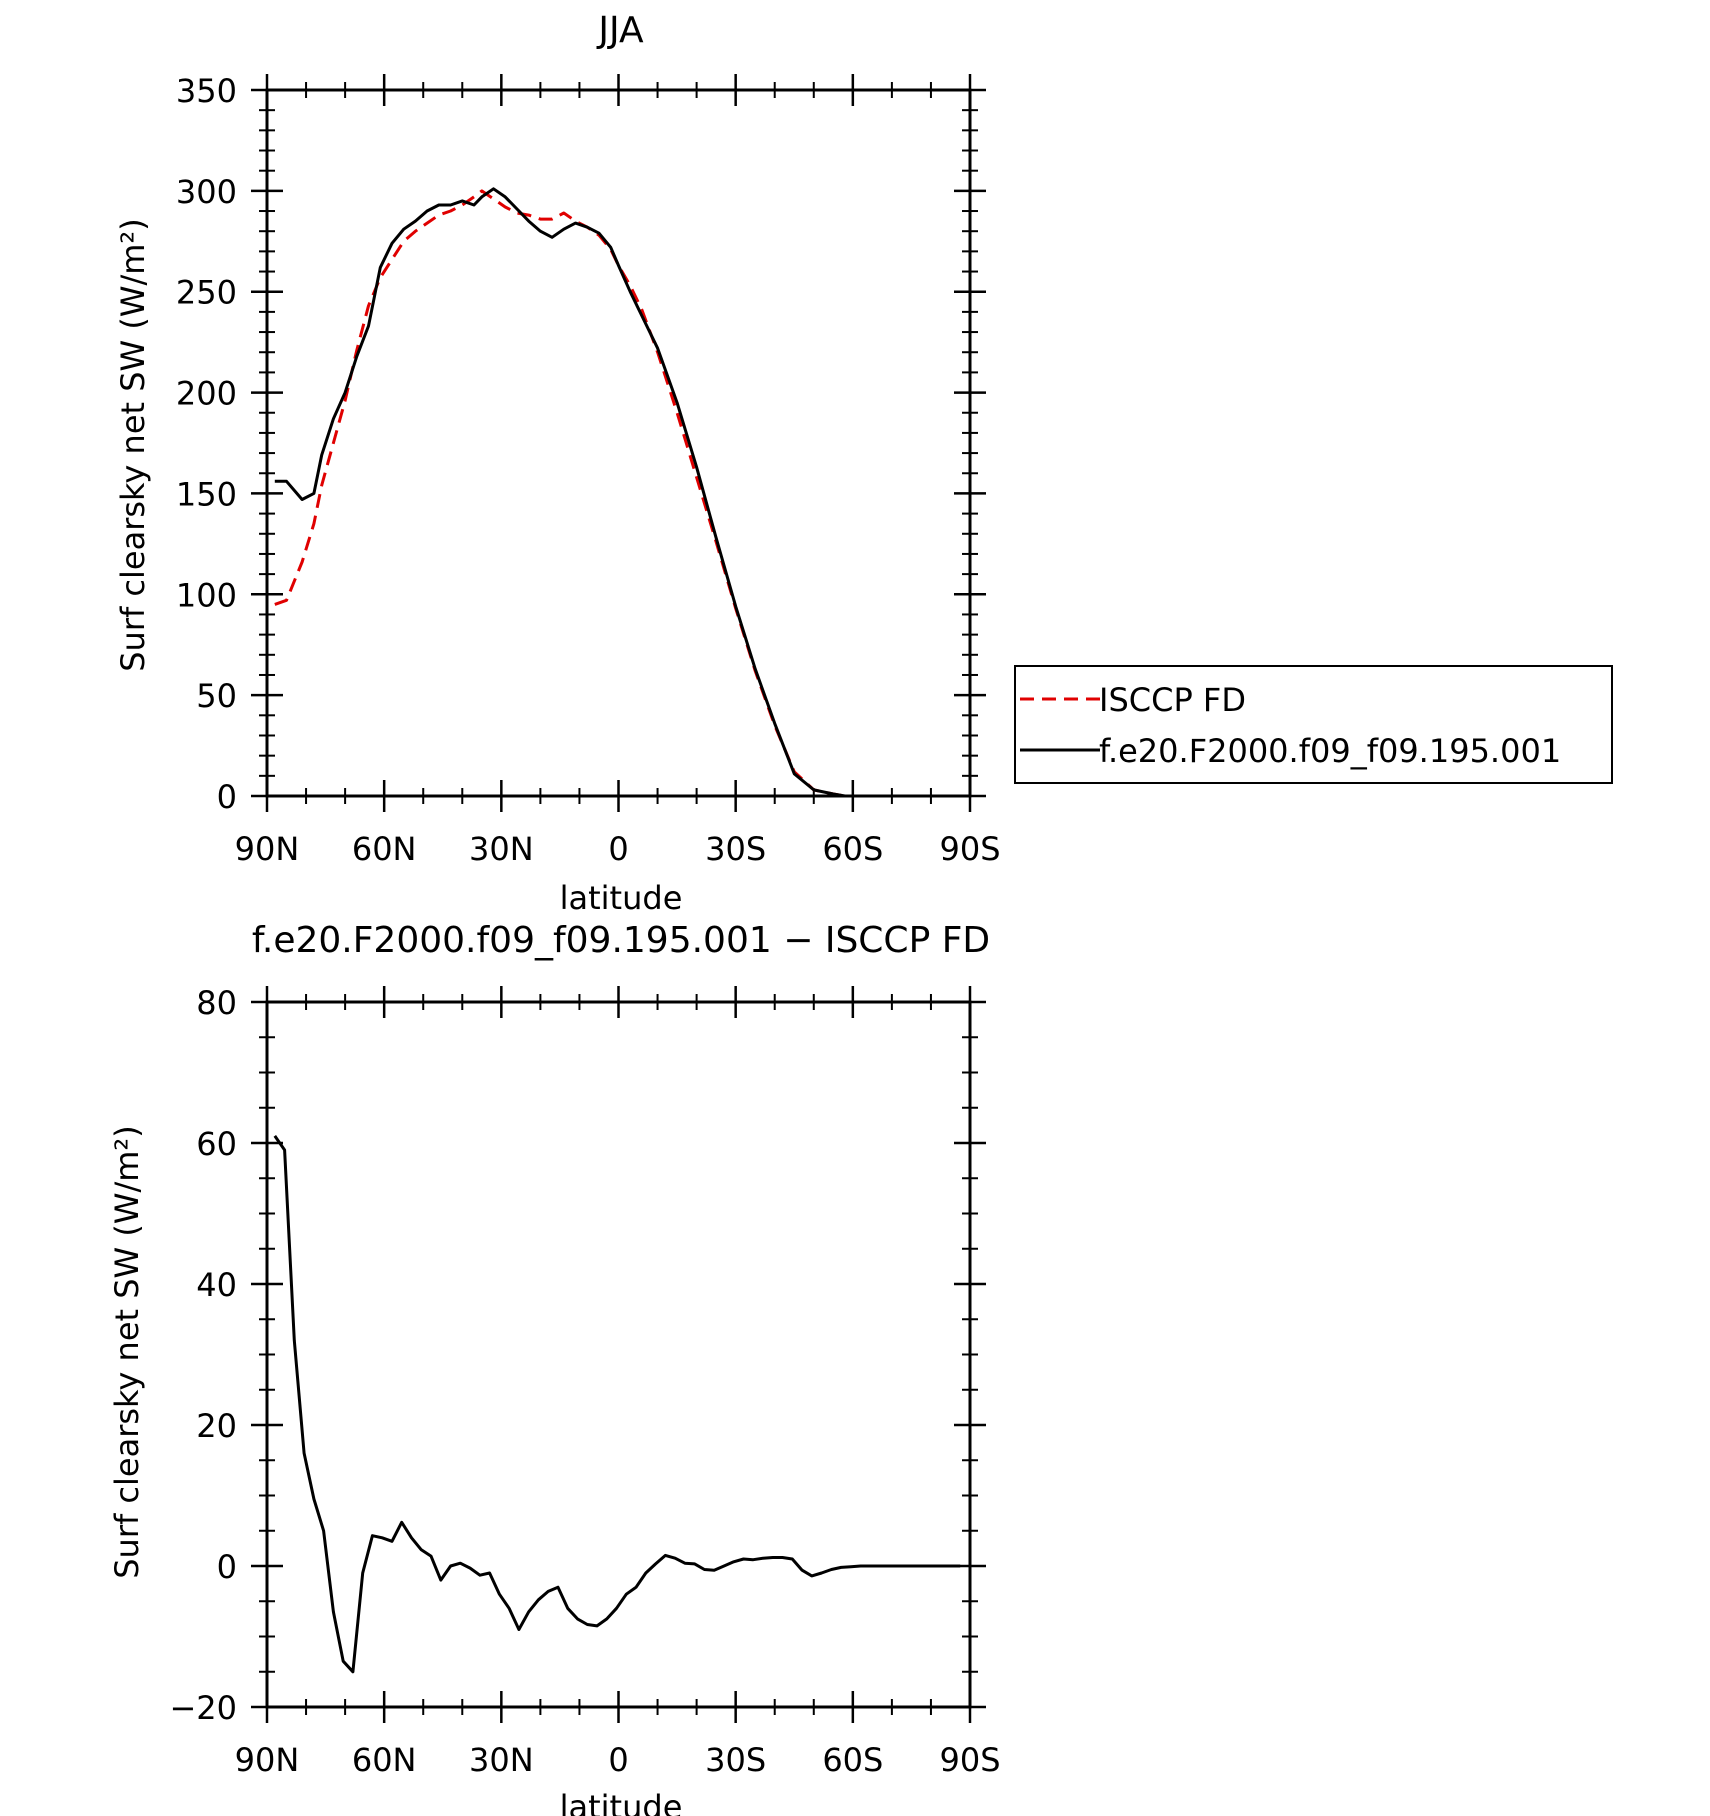 This screenshot has height=1816, width=1710. Describe the element at coordinates (384, 849) in the screenshot. I see `top-x-tick-label: 60N` at that location.